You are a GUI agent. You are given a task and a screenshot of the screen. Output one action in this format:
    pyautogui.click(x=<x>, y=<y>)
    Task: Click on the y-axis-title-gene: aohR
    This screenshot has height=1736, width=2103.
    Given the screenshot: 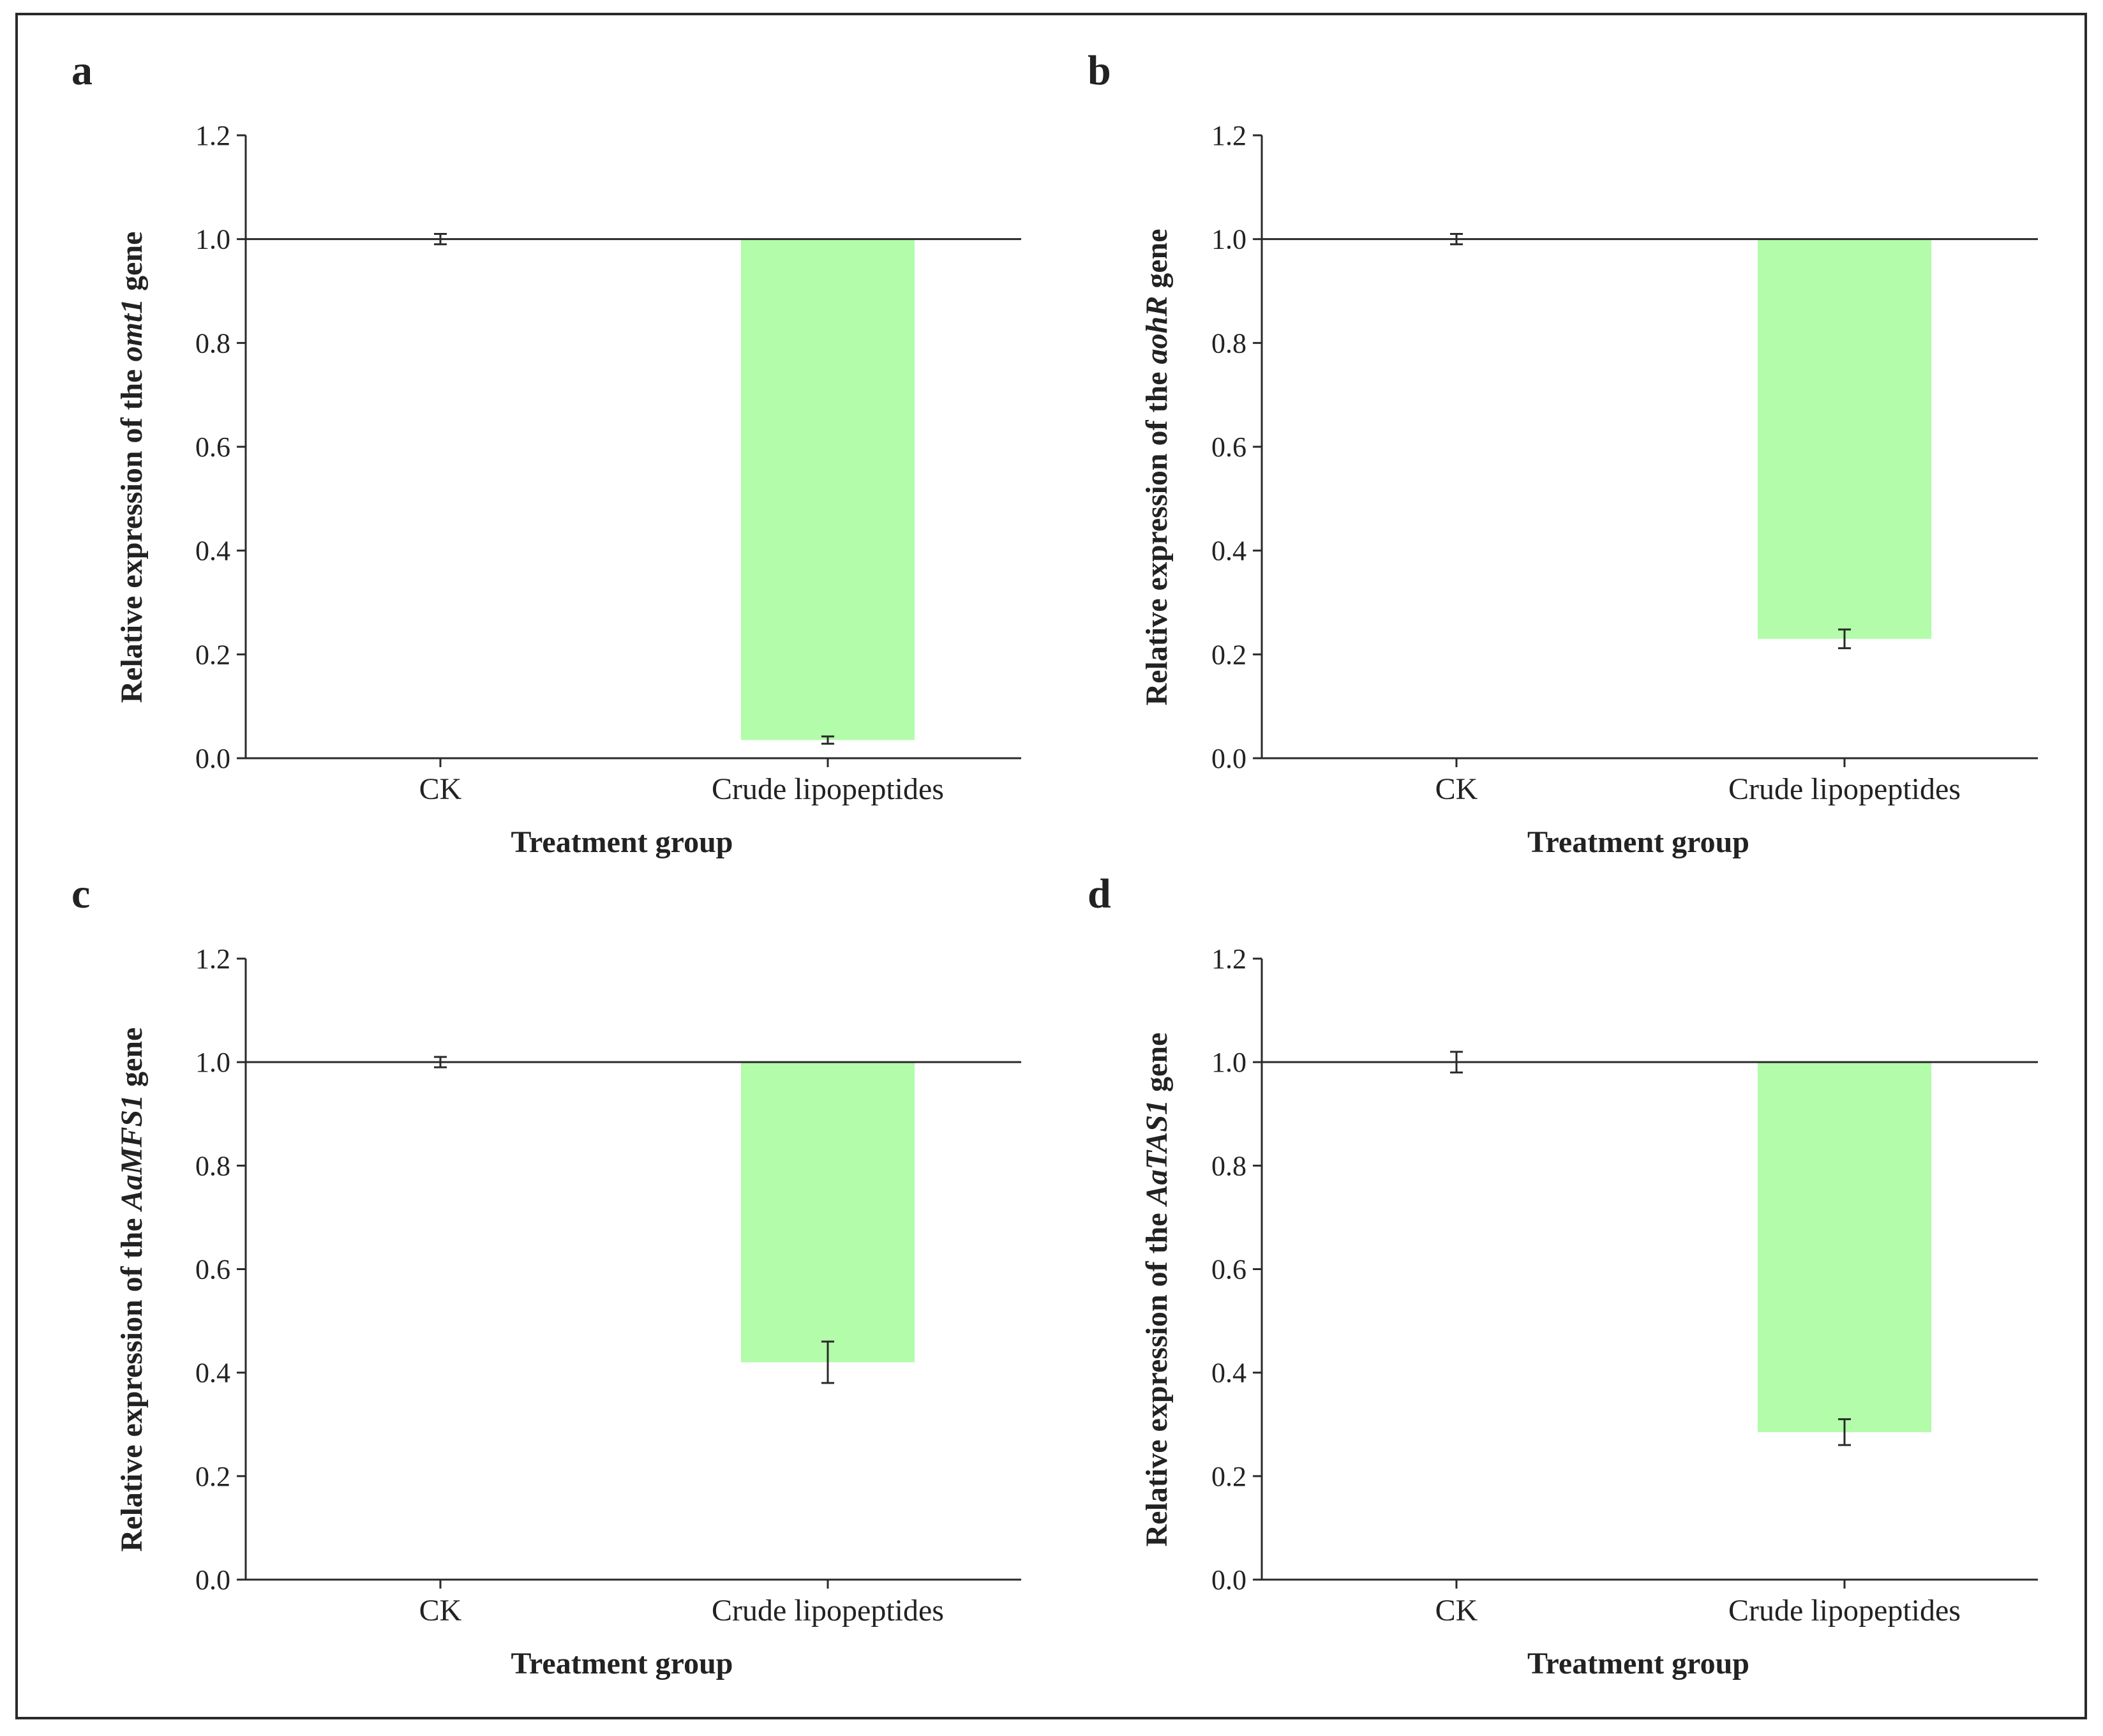 What is the action you would take?
    pyautogui.click(x=1157, y=330)
    